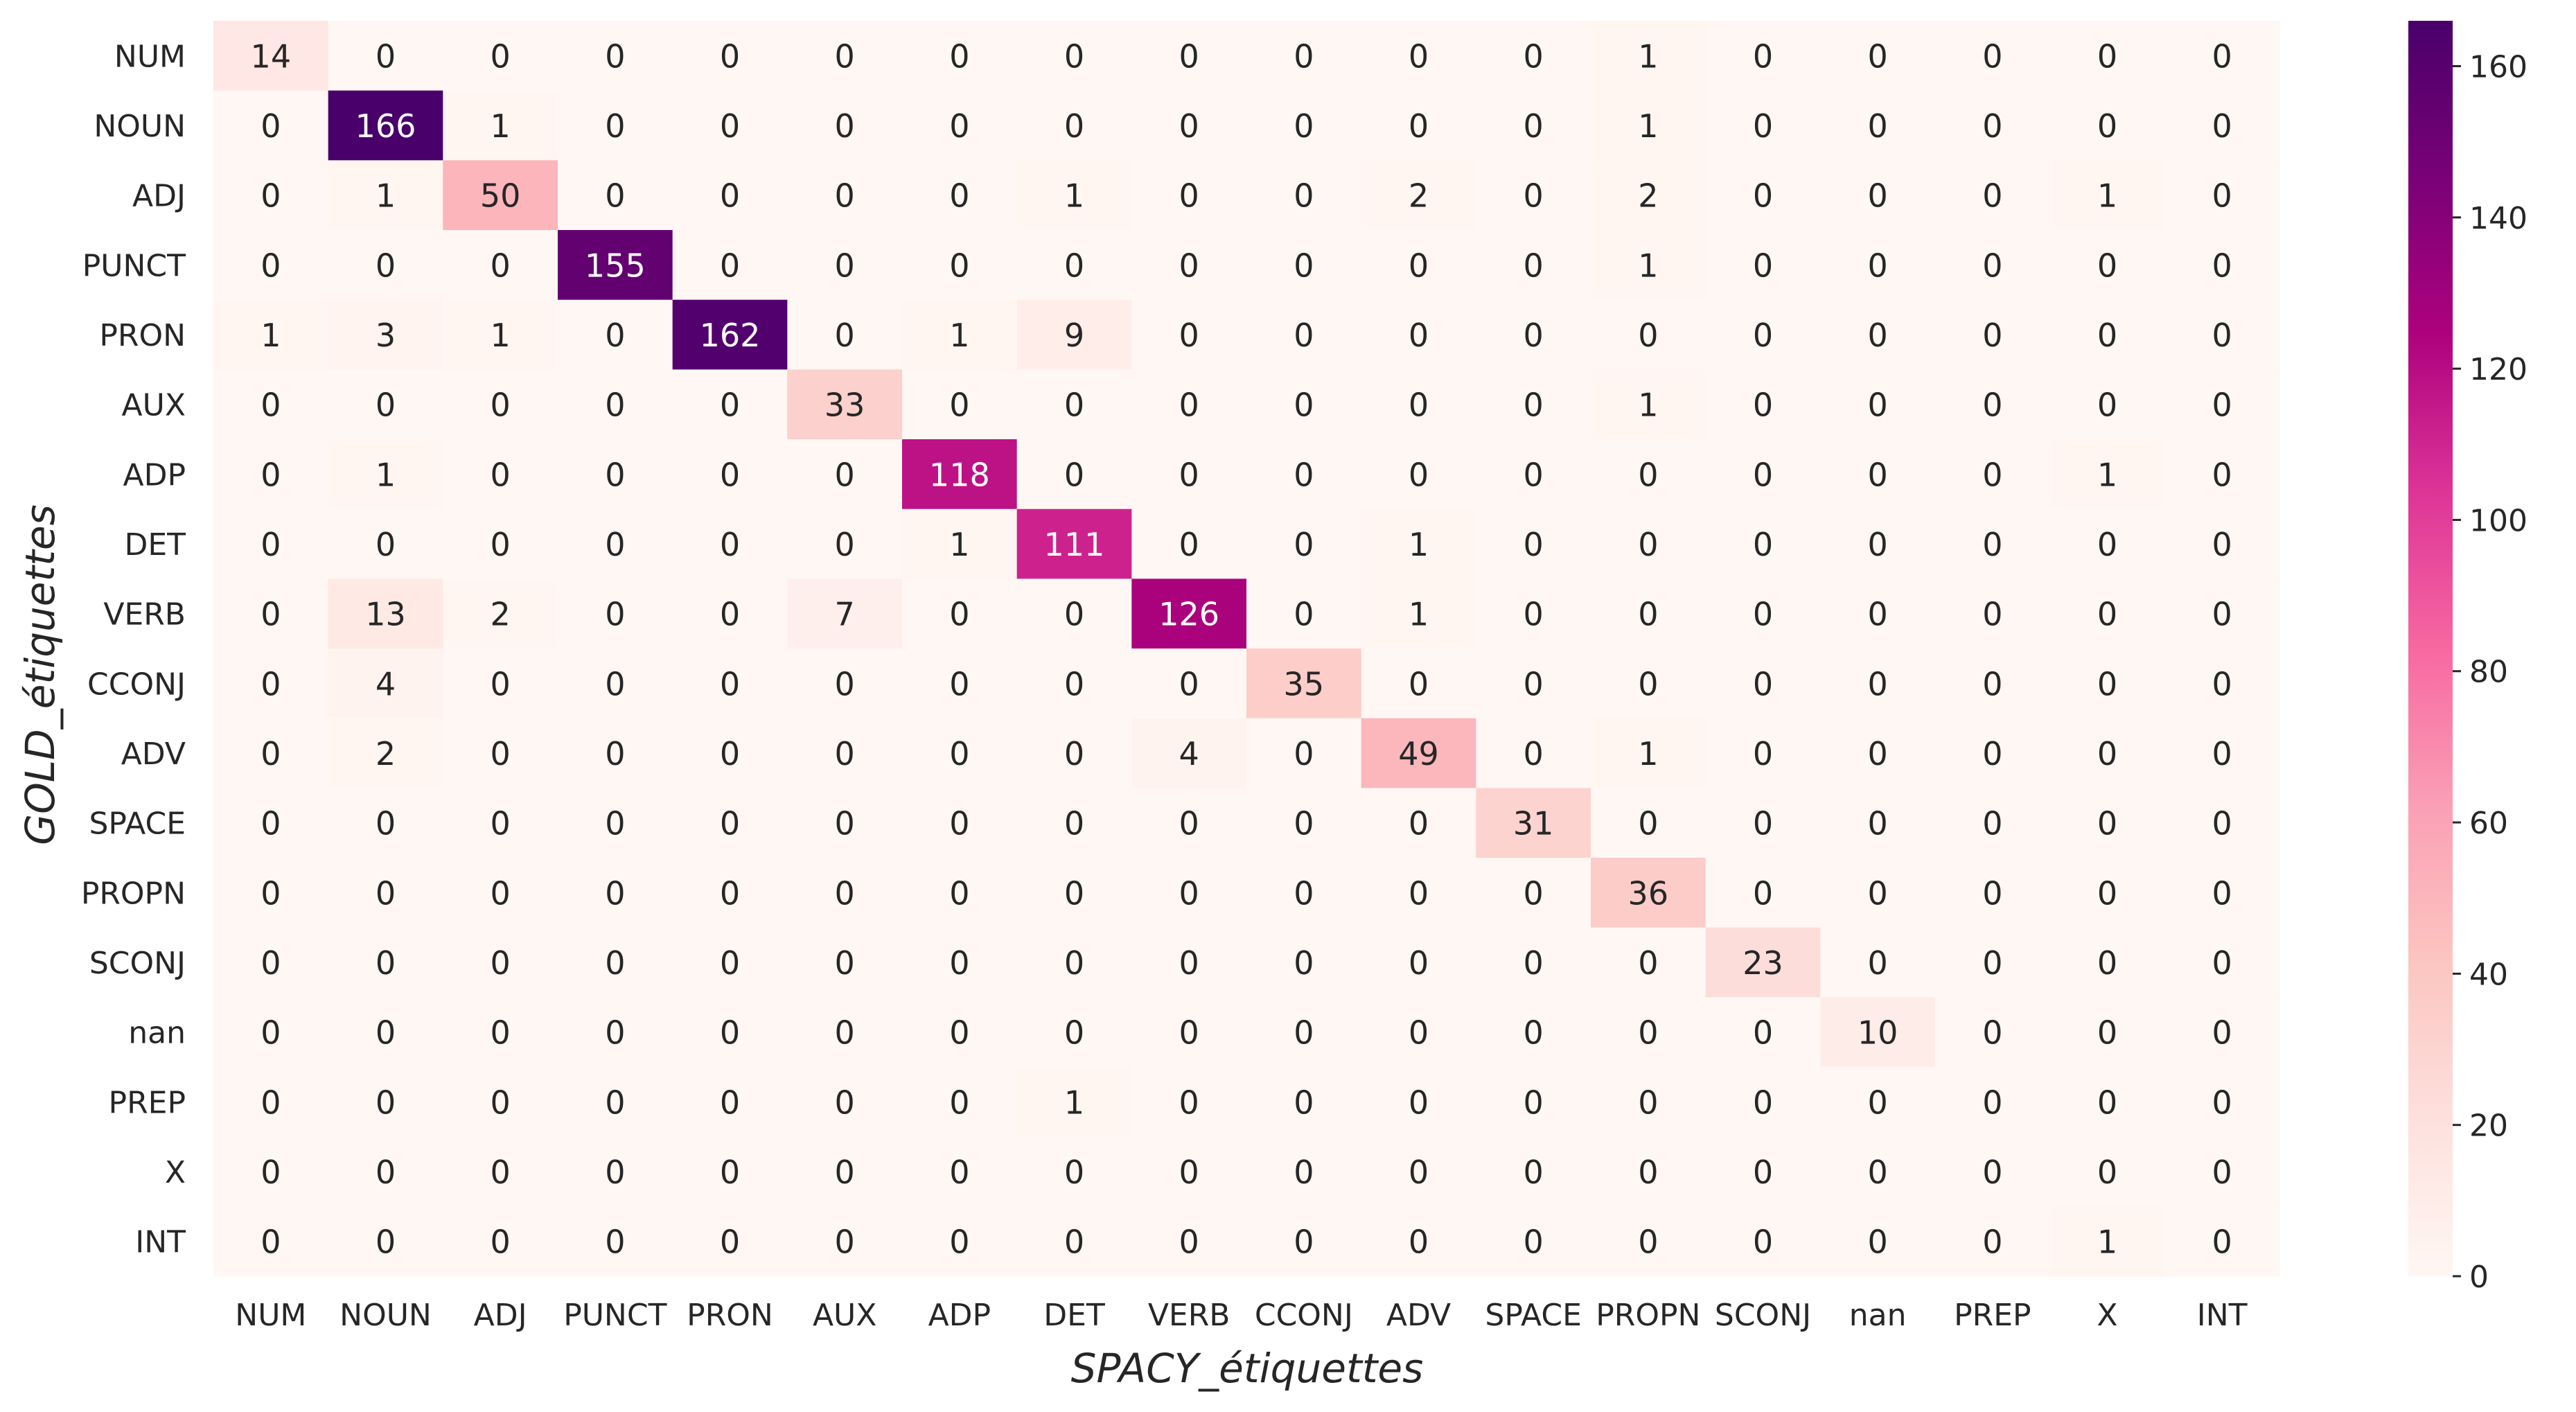 The height and width of the screenshot is (1412, 2576). What do you see at coordinates (140, 127) in the screenshot?
I see `y-tick-label: NOUN` at bounding box center [140, 127].